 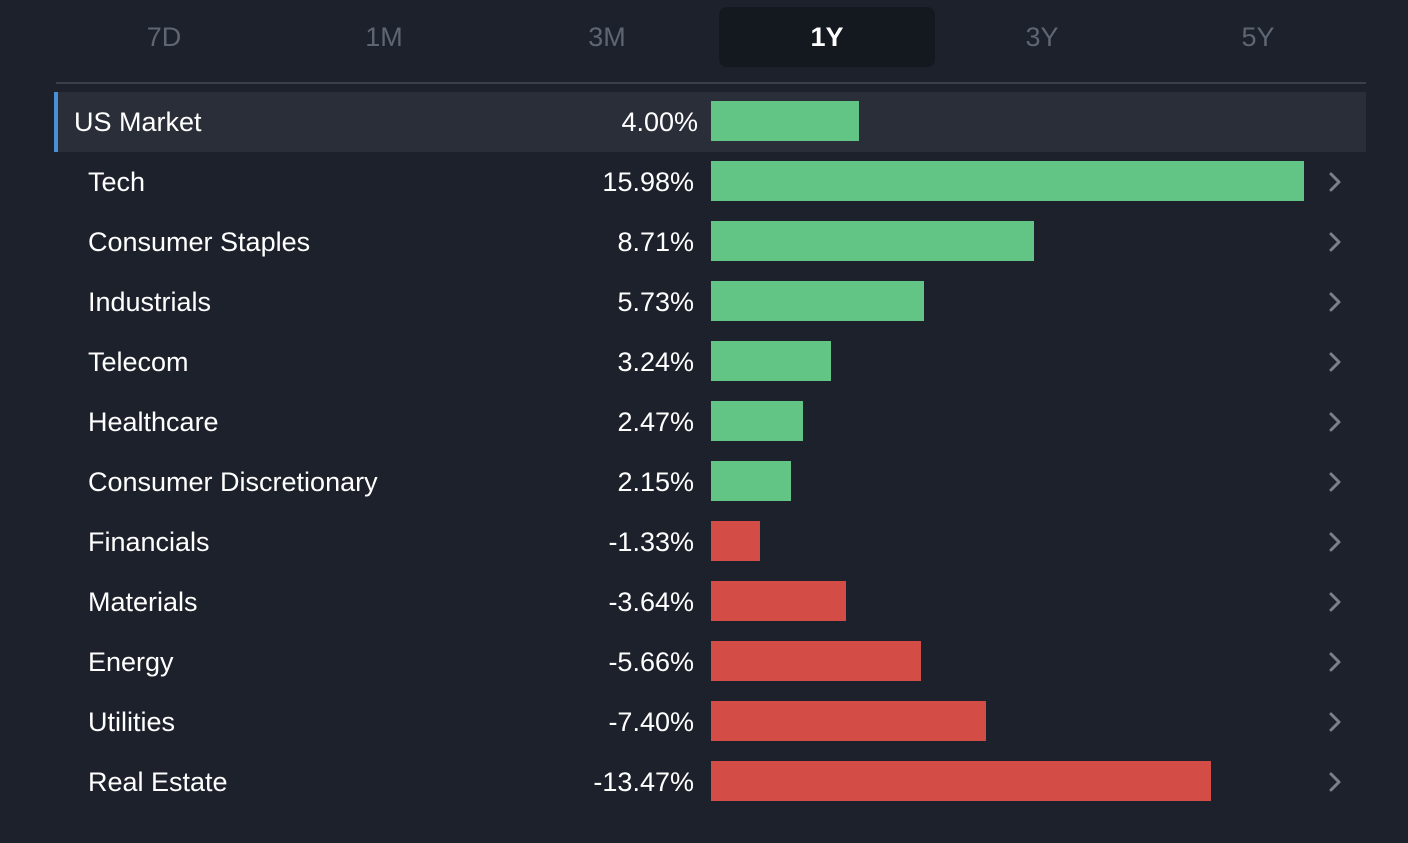 What do you see at coordinates (150, 302) in the screenshot?
I see `row-label: Industrials` at bounding box center [150, 302].